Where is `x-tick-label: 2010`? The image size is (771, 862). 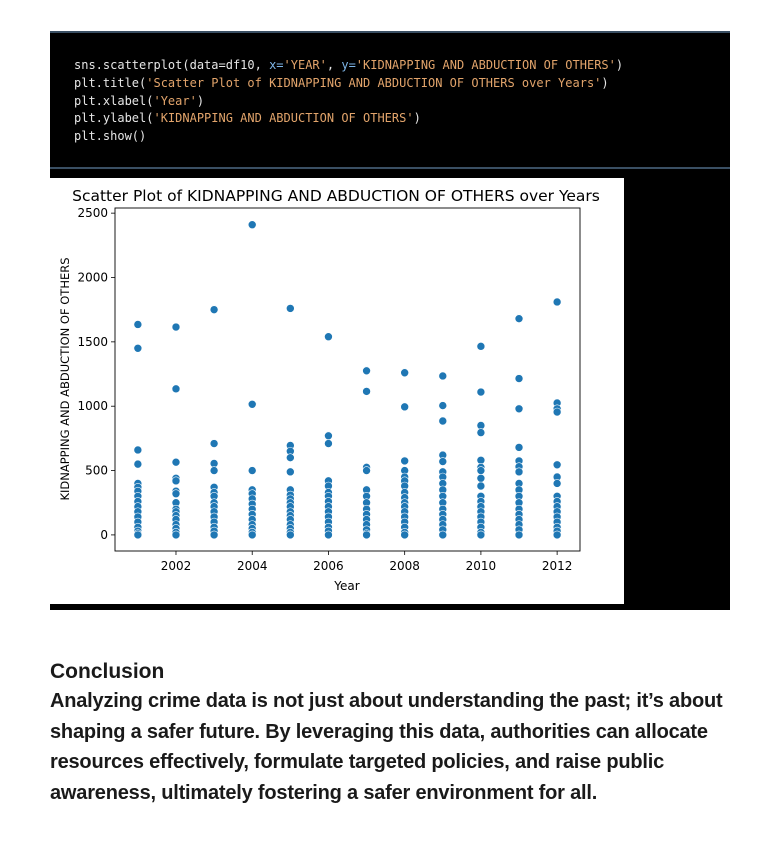
x-tick-label: 2010 is located at coordinates (481, 566).